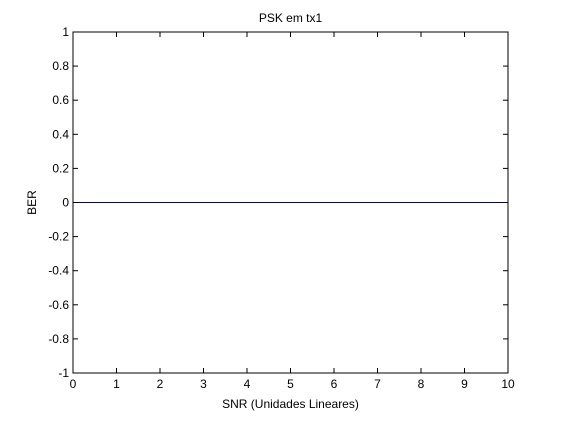  Describe the element at coordinates (58, 339) in the screenshot. I see `y-tick-label: -0.8` at that location.